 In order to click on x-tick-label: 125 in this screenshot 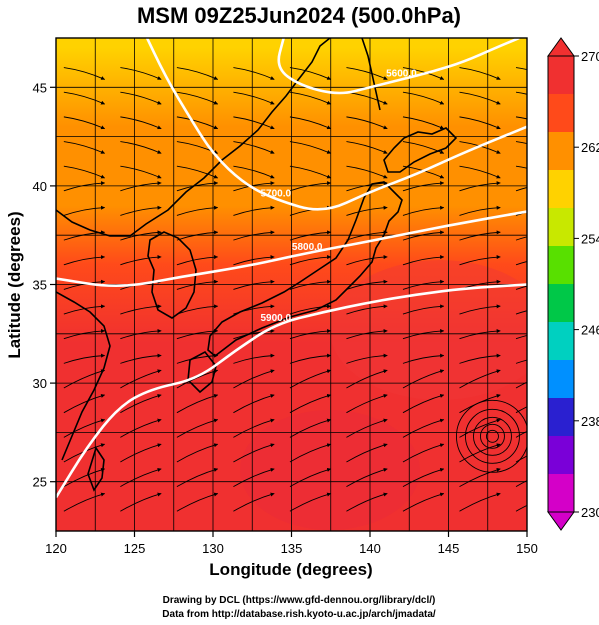, I will do `click(135, 548)`.